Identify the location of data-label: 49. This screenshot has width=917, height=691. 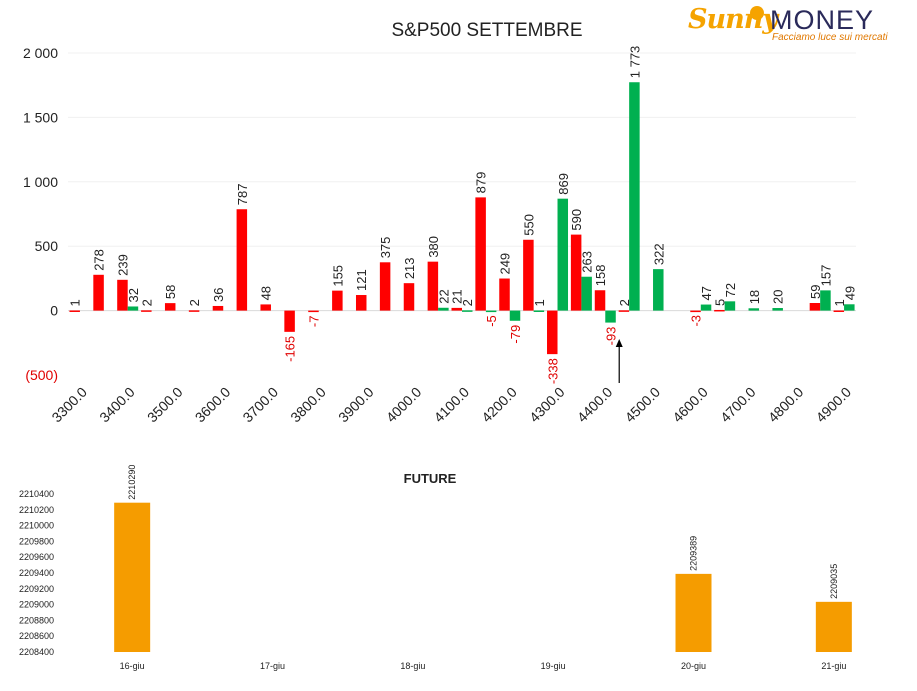
(849, 293).